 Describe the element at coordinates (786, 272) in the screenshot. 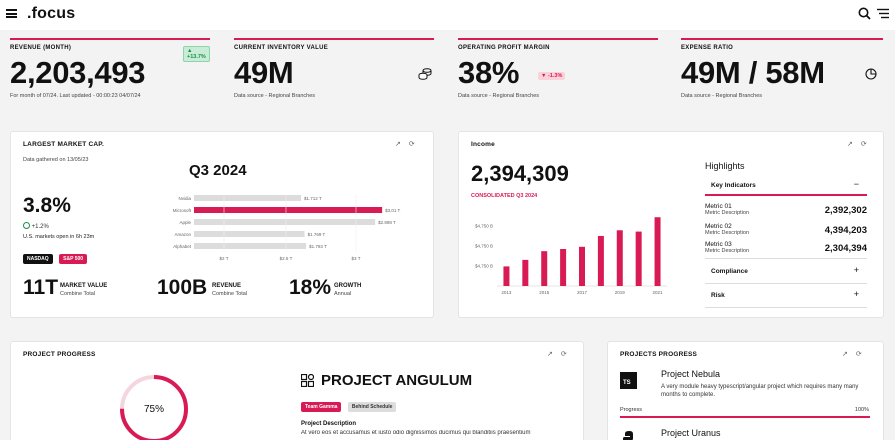

I see `accordion-compliance: Compliance +` at that location.